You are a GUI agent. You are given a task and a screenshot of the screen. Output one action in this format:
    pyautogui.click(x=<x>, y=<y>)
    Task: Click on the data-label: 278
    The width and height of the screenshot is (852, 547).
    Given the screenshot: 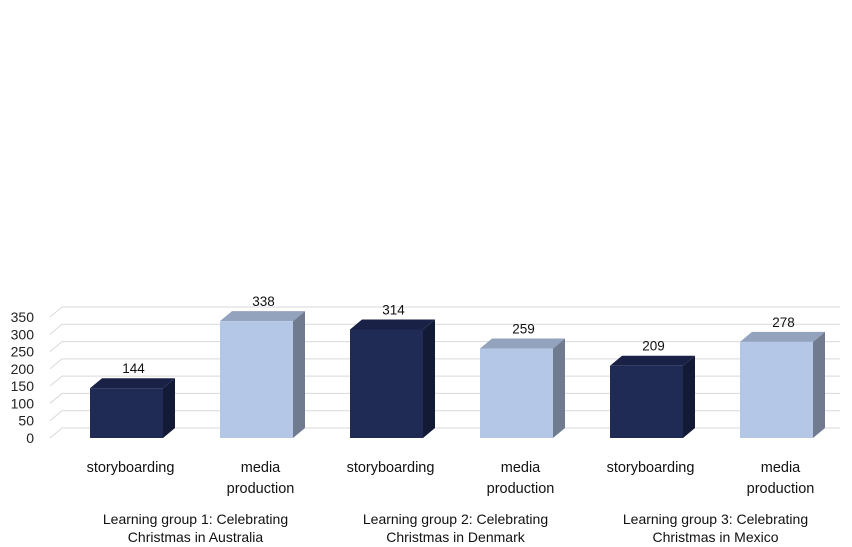 What is the action you would take?
    pyautogui.click(x=783, y=322)
    